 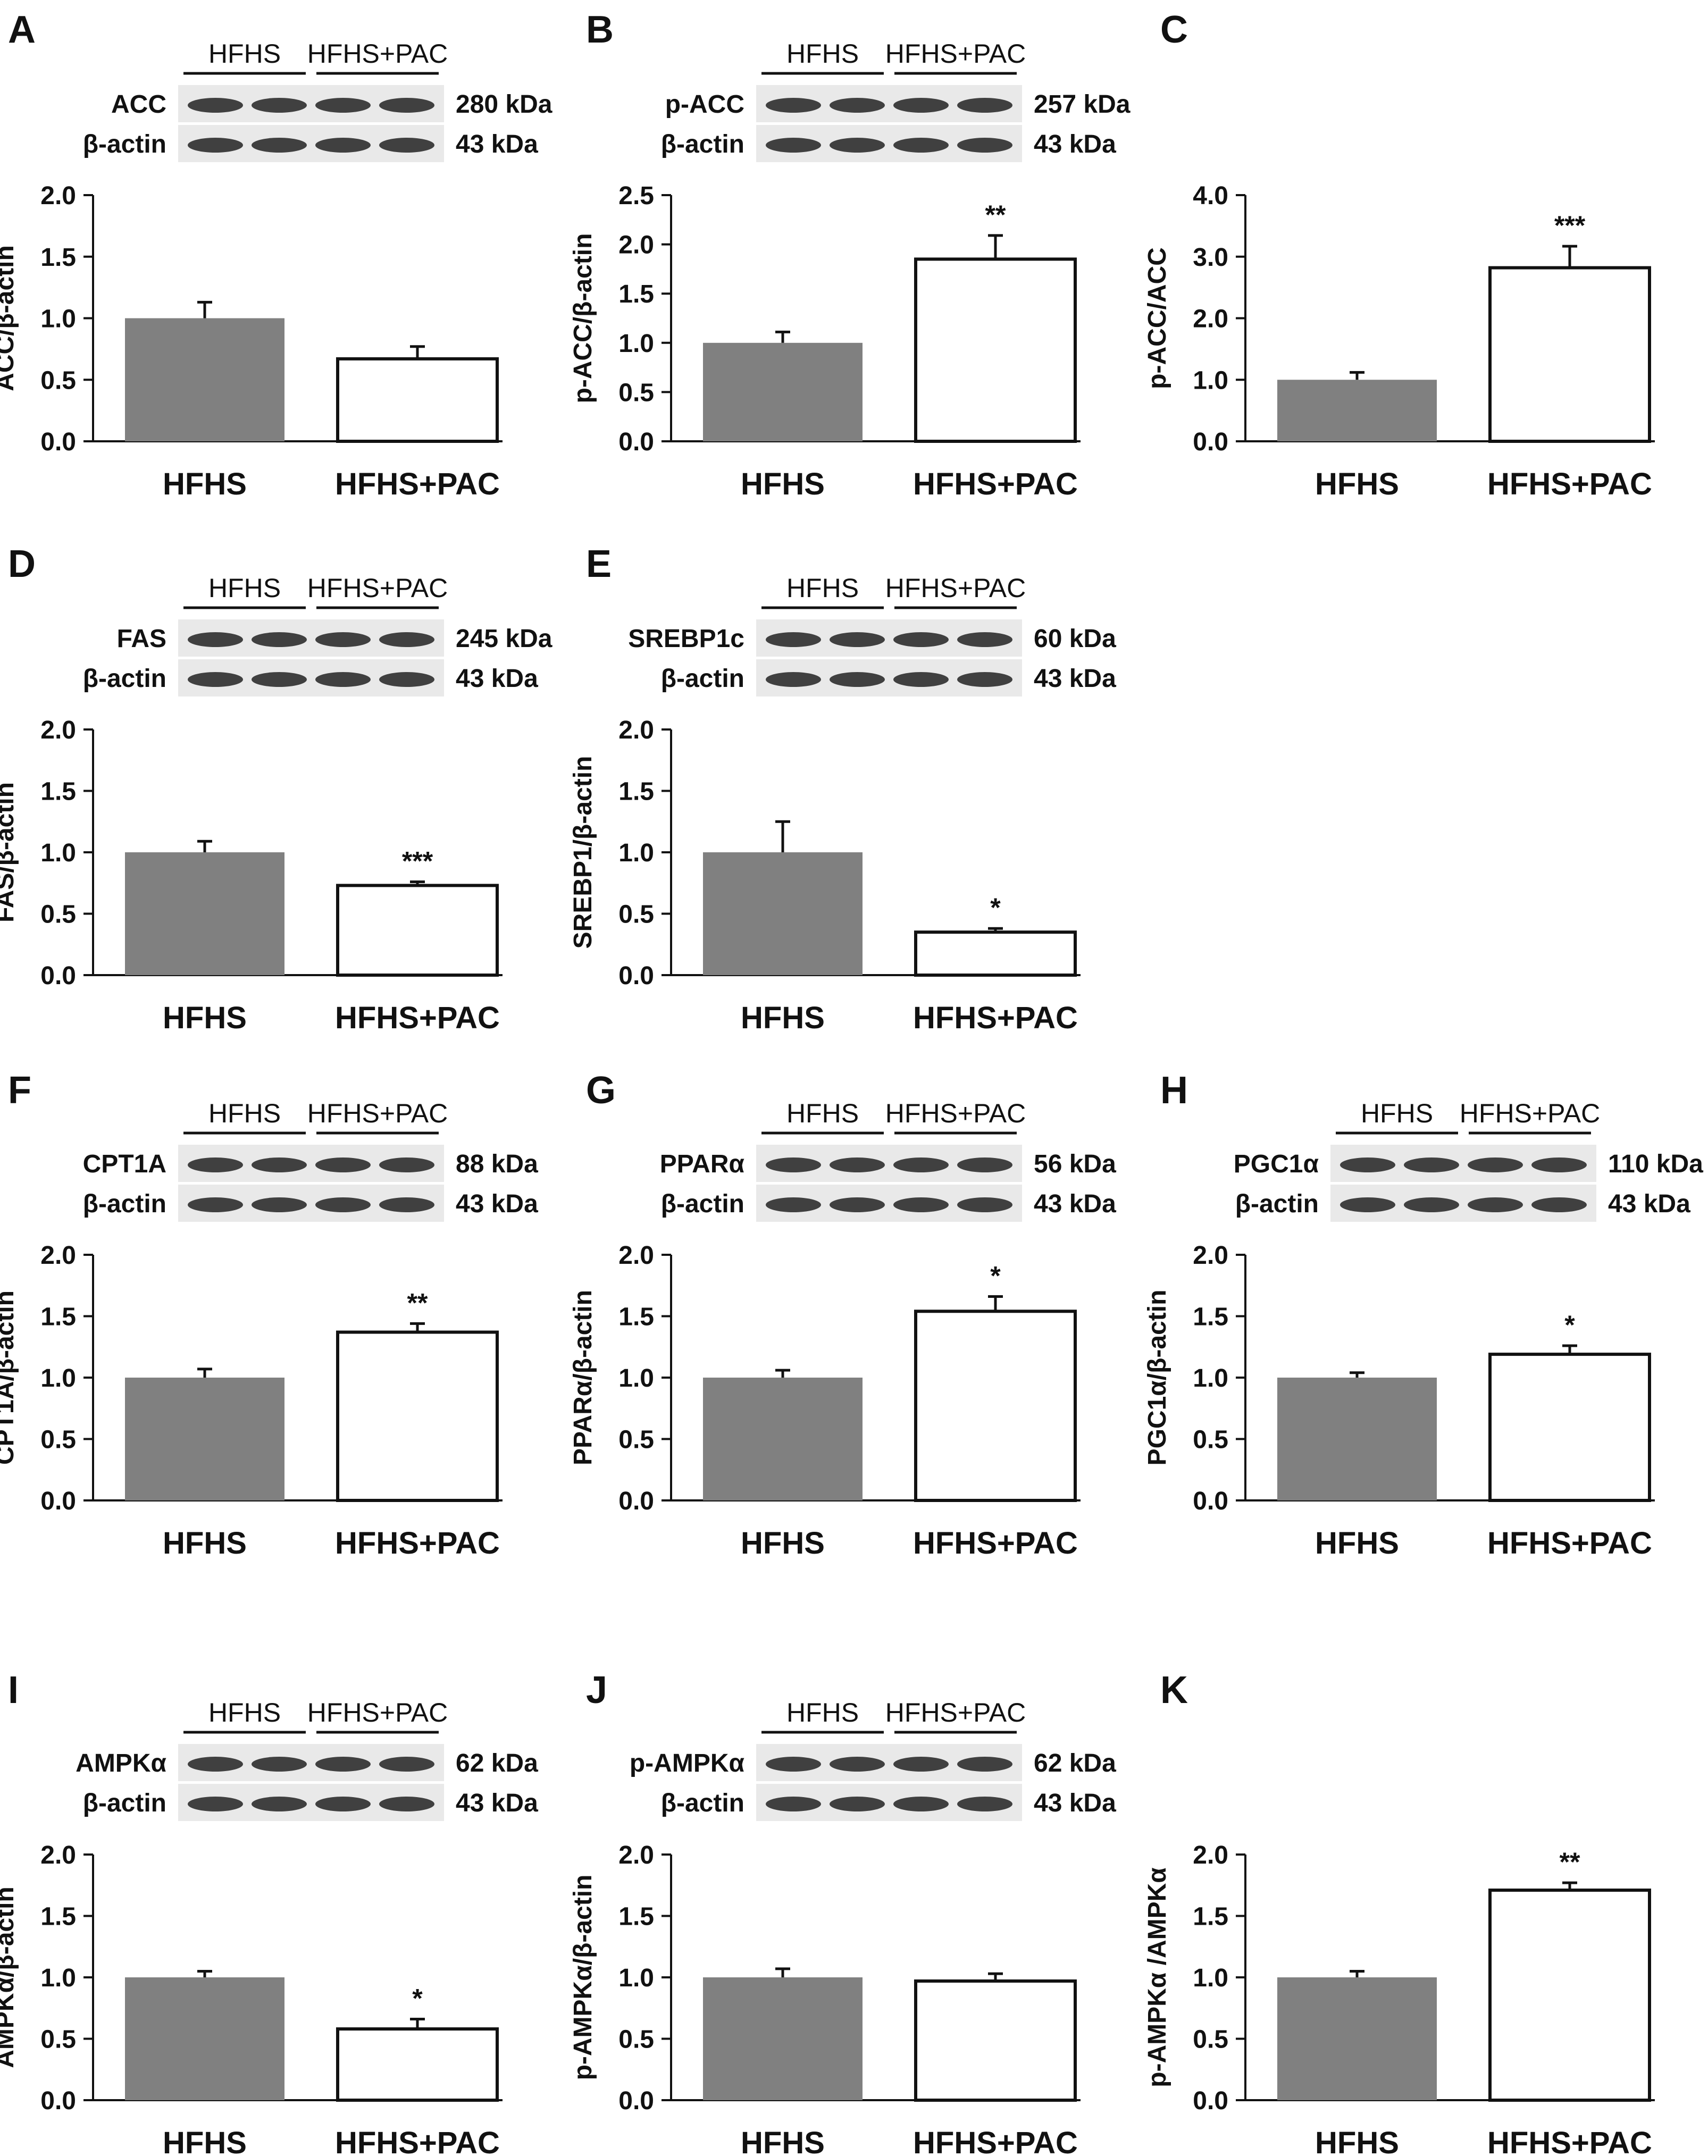 What do you see at coordinates (596, 1690) in the screenshot?
I see `panel-letter: J` at bounding box center [596, 1690].